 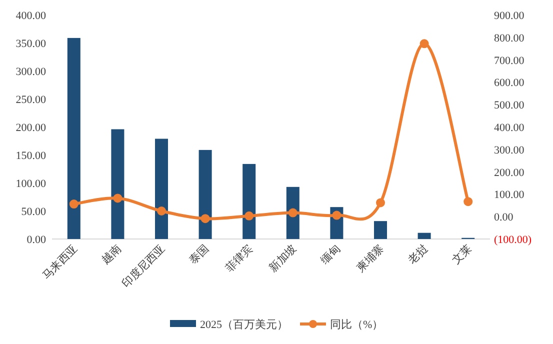 I want to click on y2-tick-label: 900.00, so click(x=509, y=16).